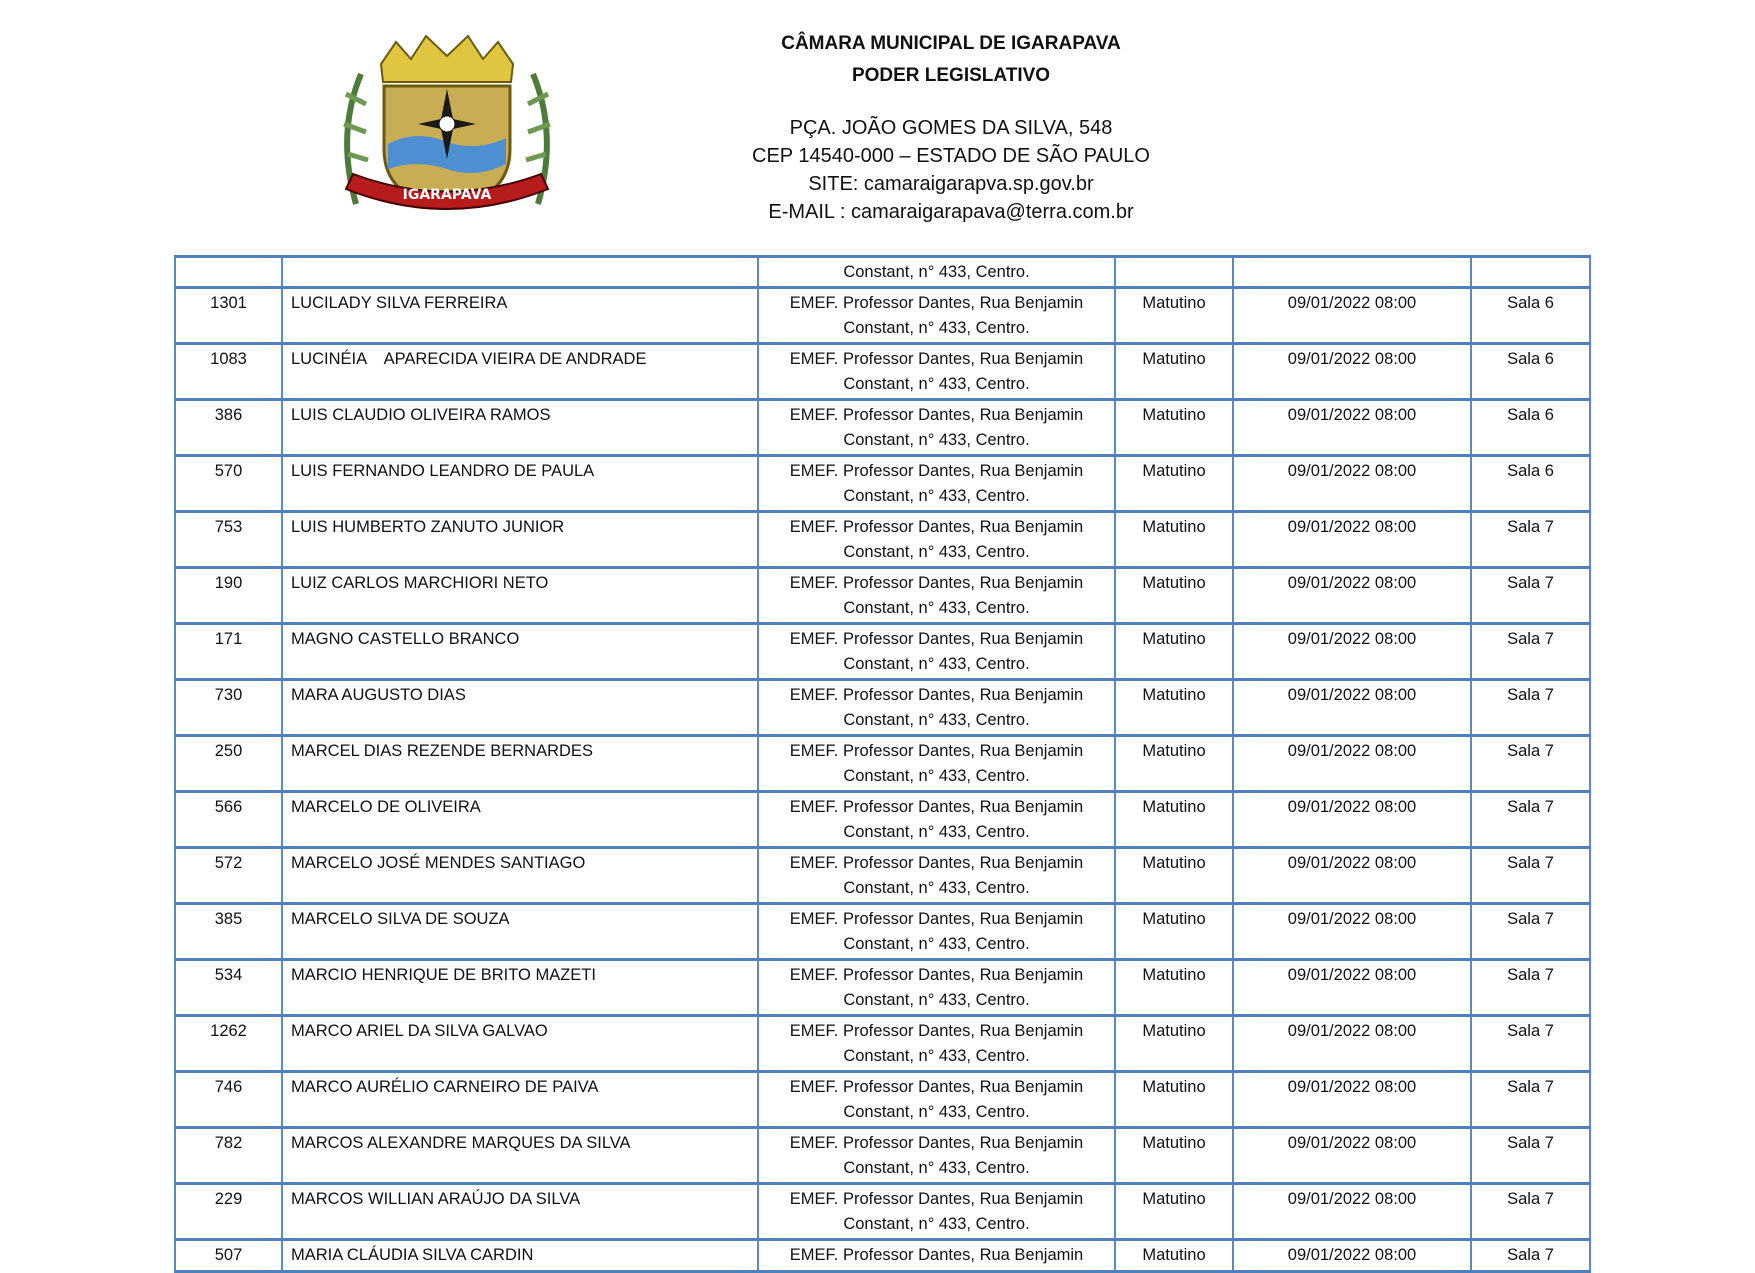 Image resolution: width=1755 pixels, height=1273 pixels. What do you see at coordinates (520, 1255) in the screenshot?
I see `name-cell: MARIA CLÁUDIA SILVA CARDIN` at bounding box center [520, 1255].